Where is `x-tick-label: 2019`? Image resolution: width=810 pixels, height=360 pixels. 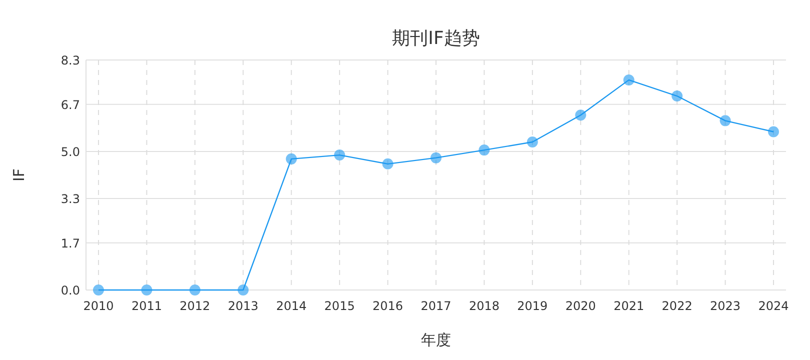
x-tick-label: 2019 is located at coordinates (532, 306).